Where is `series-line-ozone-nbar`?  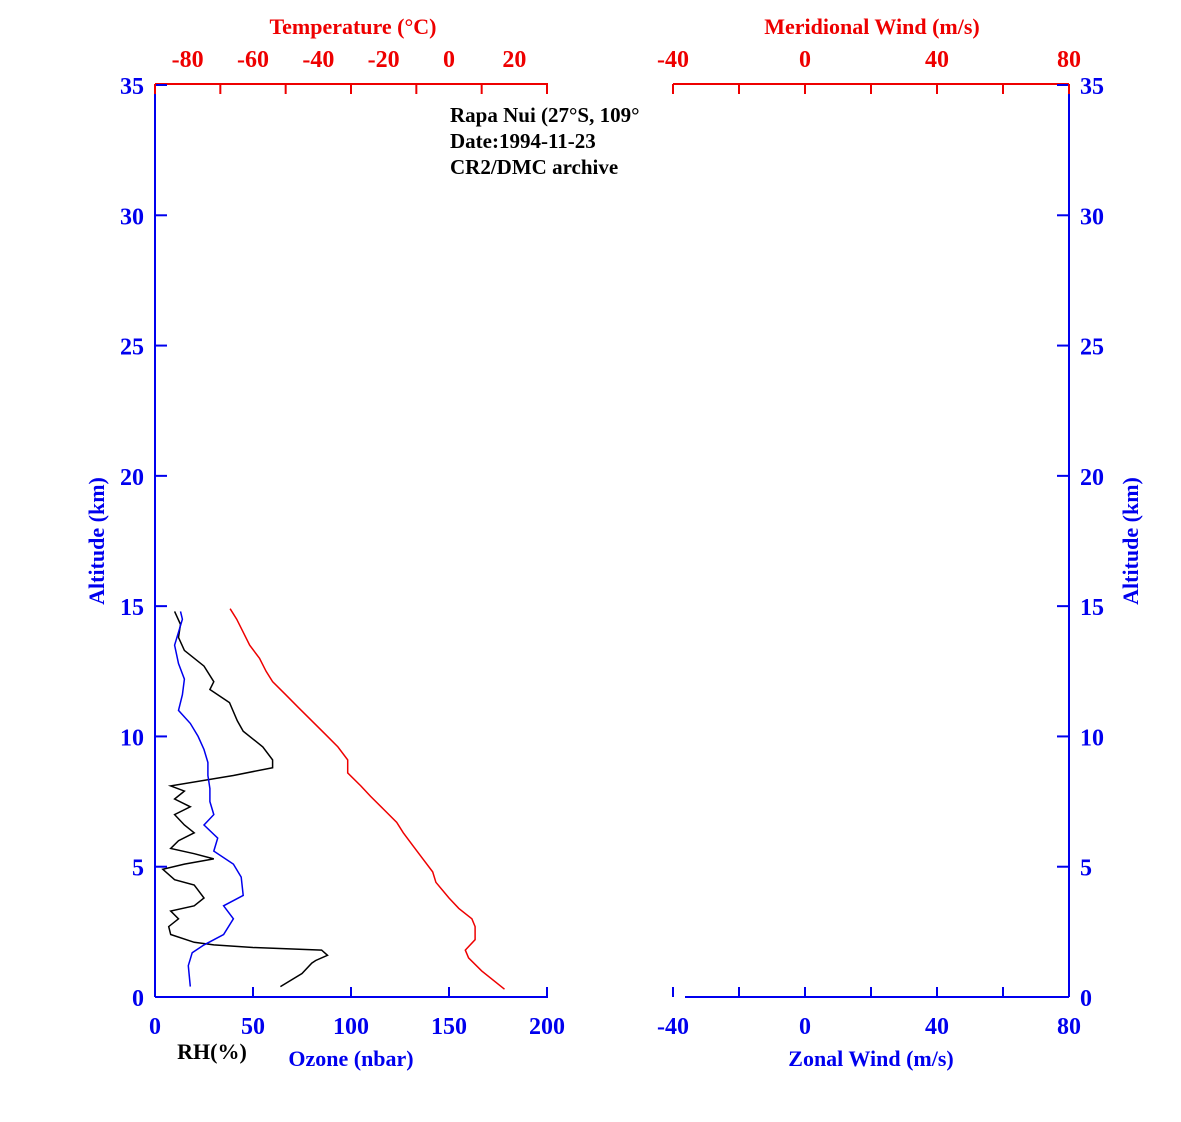
series-line-ozone-nbar is located at coordinates (209, 799).